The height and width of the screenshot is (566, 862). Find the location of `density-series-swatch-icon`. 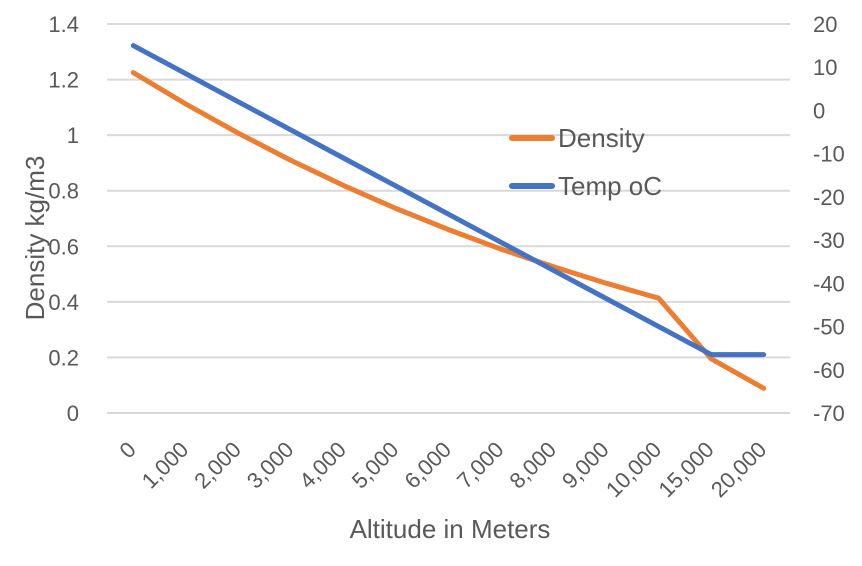

density-series-swatch-icon is located at coordinates (532, 137).